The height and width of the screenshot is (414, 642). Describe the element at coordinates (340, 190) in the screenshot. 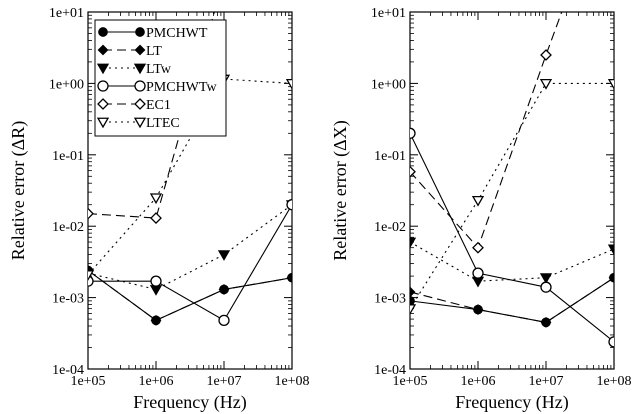

I see `y-axis-title: Relative error (ΔX)` at that location.